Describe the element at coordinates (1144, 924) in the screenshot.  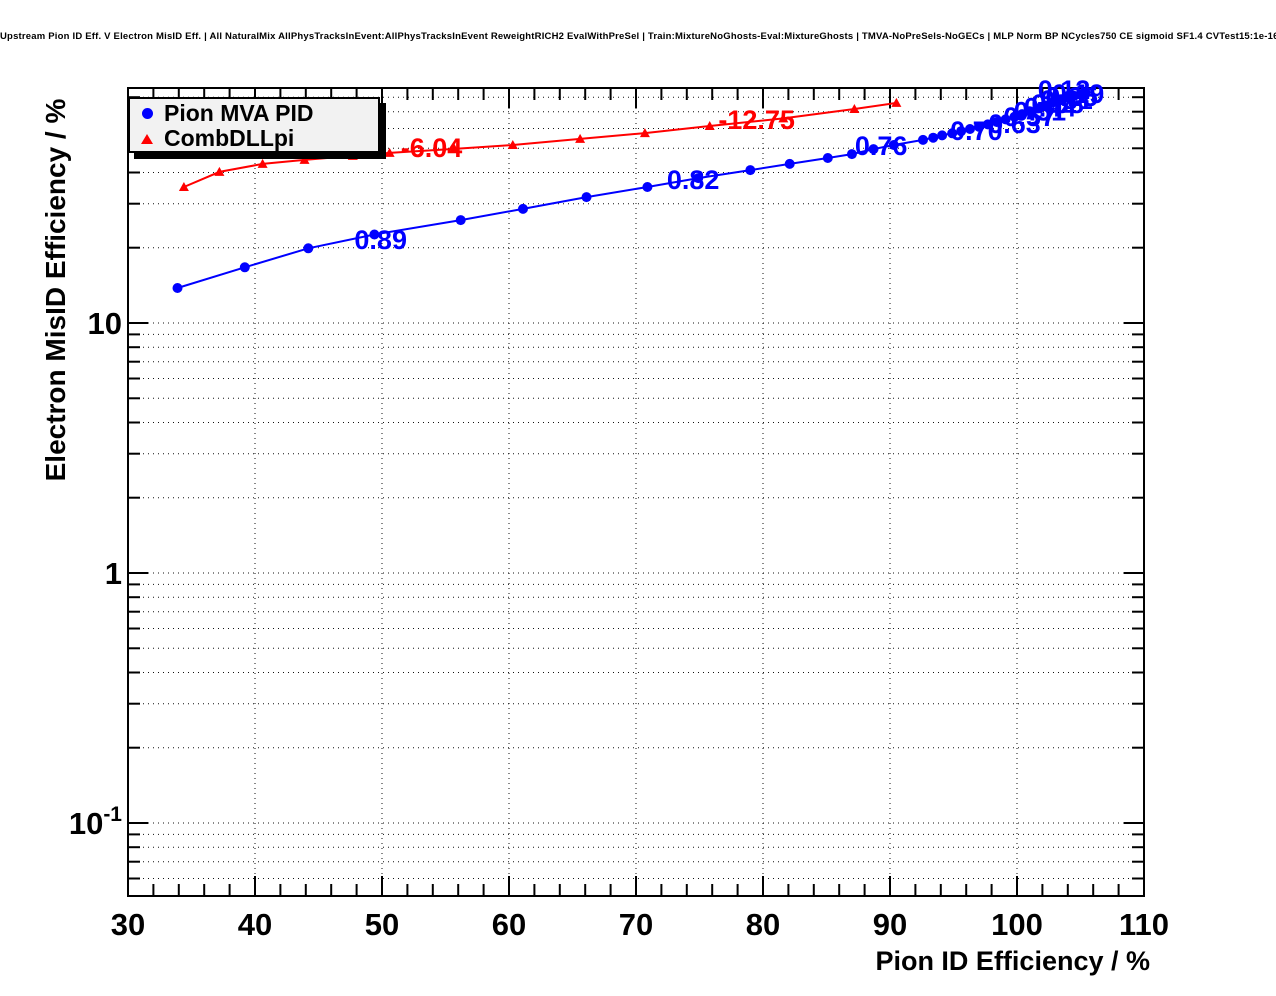
I see `svg-text: 110` at that location.